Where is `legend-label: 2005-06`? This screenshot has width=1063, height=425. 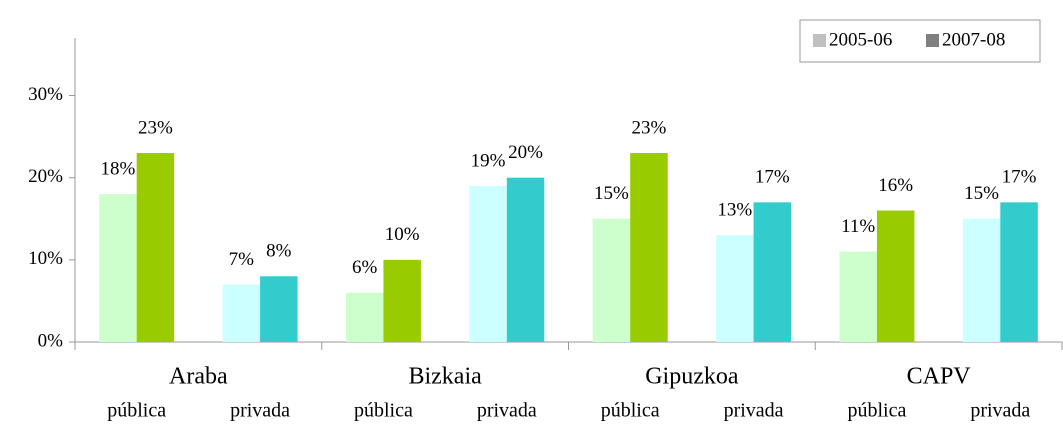
legend-label: 2005-06 is located at coordinates (860, 39).